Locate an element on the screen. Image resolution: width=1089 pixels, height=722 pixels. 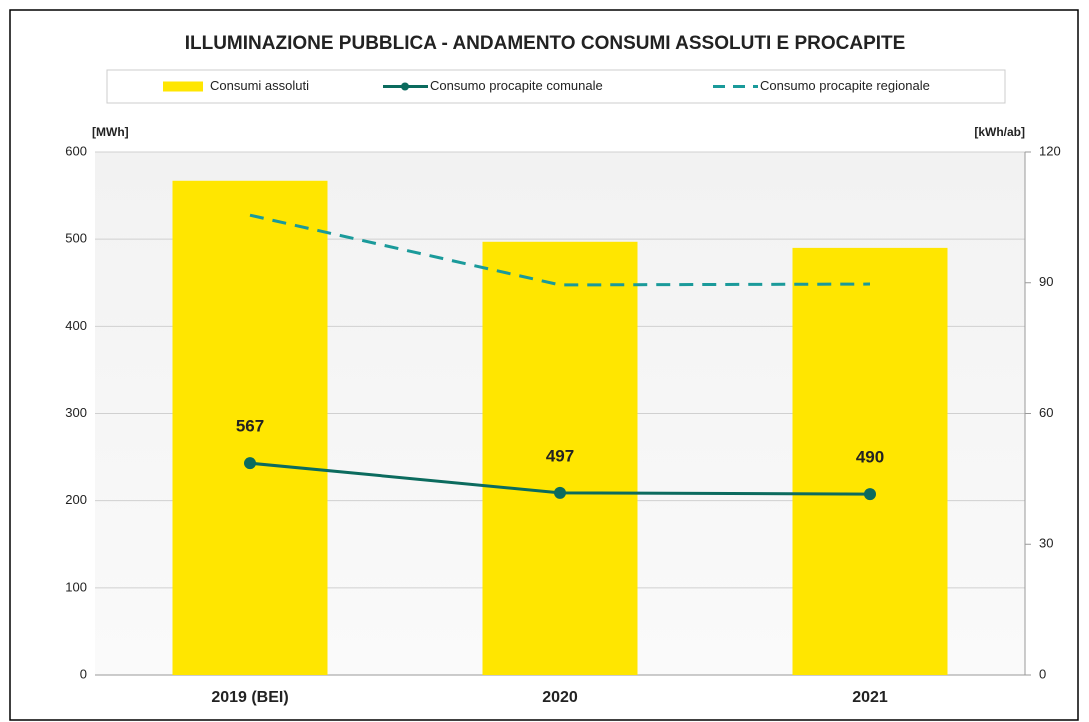
y-tick-label: 500 is located at coordinates (76, 238).